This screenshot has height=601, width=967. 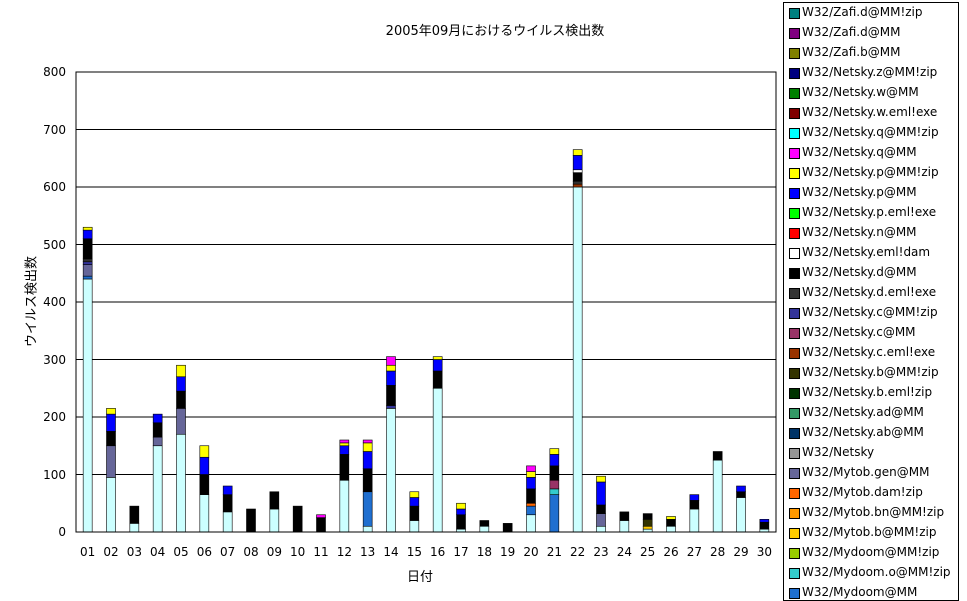 I want to click on legend-item: W32/Mydoom.o@MM!zip, so click(x=871, y=573).